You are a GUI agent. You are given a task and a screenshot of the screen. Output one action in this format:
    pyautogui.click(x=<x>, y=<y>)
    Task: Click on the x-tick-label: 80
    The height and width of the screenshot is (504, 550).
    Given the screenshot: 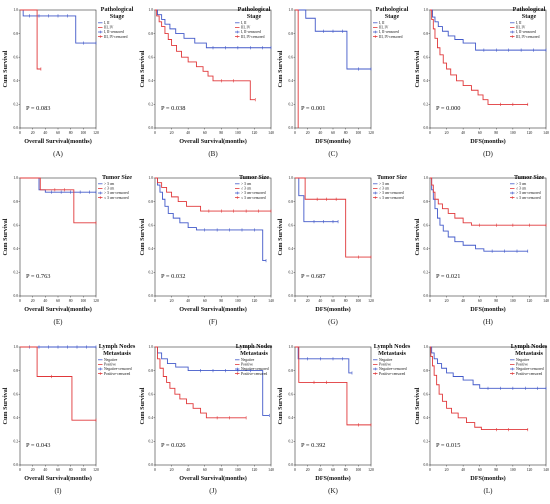 What is the action you would take?
    pyautogui.click(x=221, y=470)
    